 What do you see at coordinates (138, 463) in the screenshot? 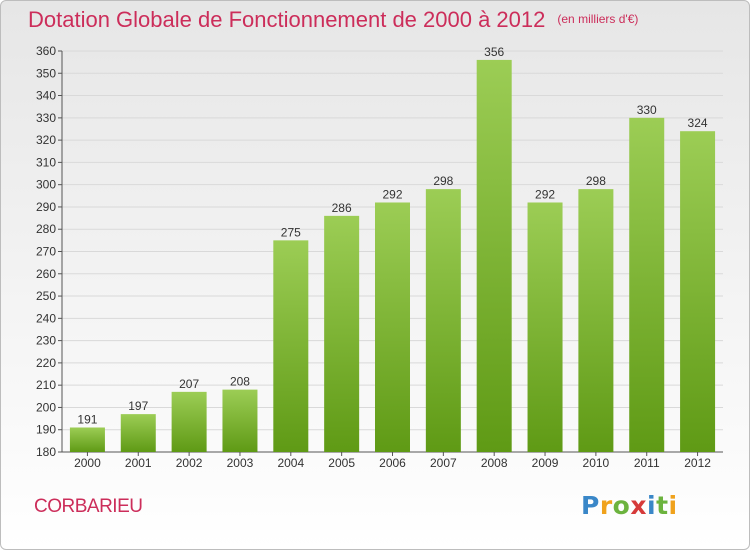
I see `x-tick-label: 2001` at bounding box center [138, 463].